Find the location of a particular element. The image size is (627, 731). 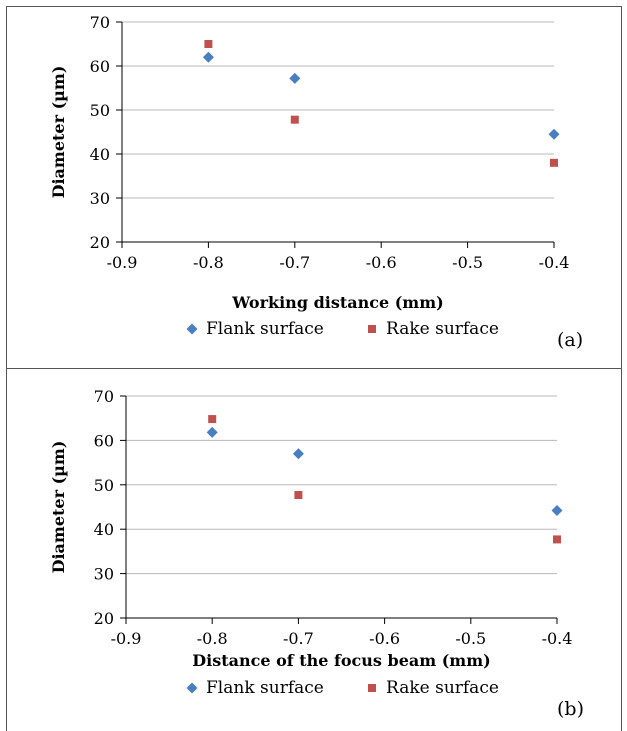

y-axis-title-a: Diameter (µm) is located at coordinates (58, 132).